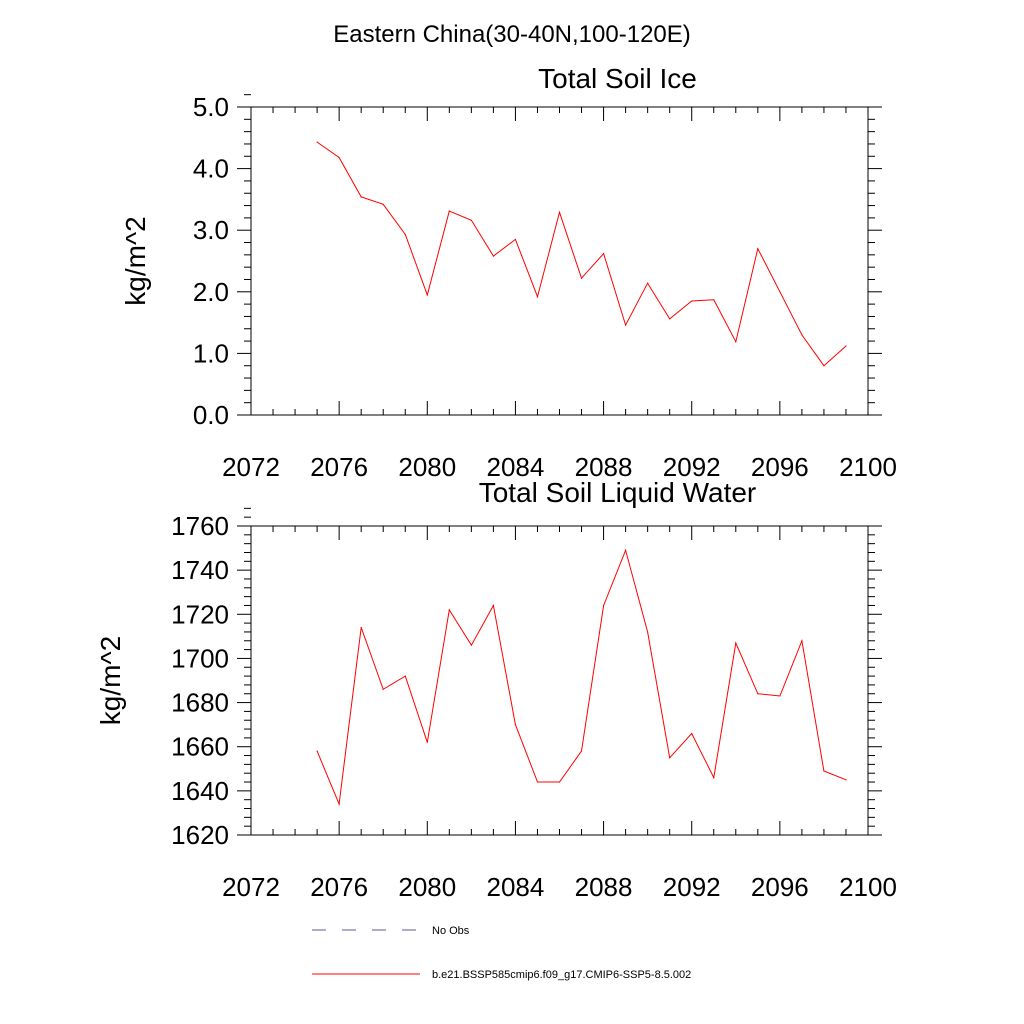 The width and height of the screenshot is (1024, 1024). What do you see at coordinates (200, 791) in the screenshot?
I see `y-tick-label: 1640` at bounding box center [200, 791].